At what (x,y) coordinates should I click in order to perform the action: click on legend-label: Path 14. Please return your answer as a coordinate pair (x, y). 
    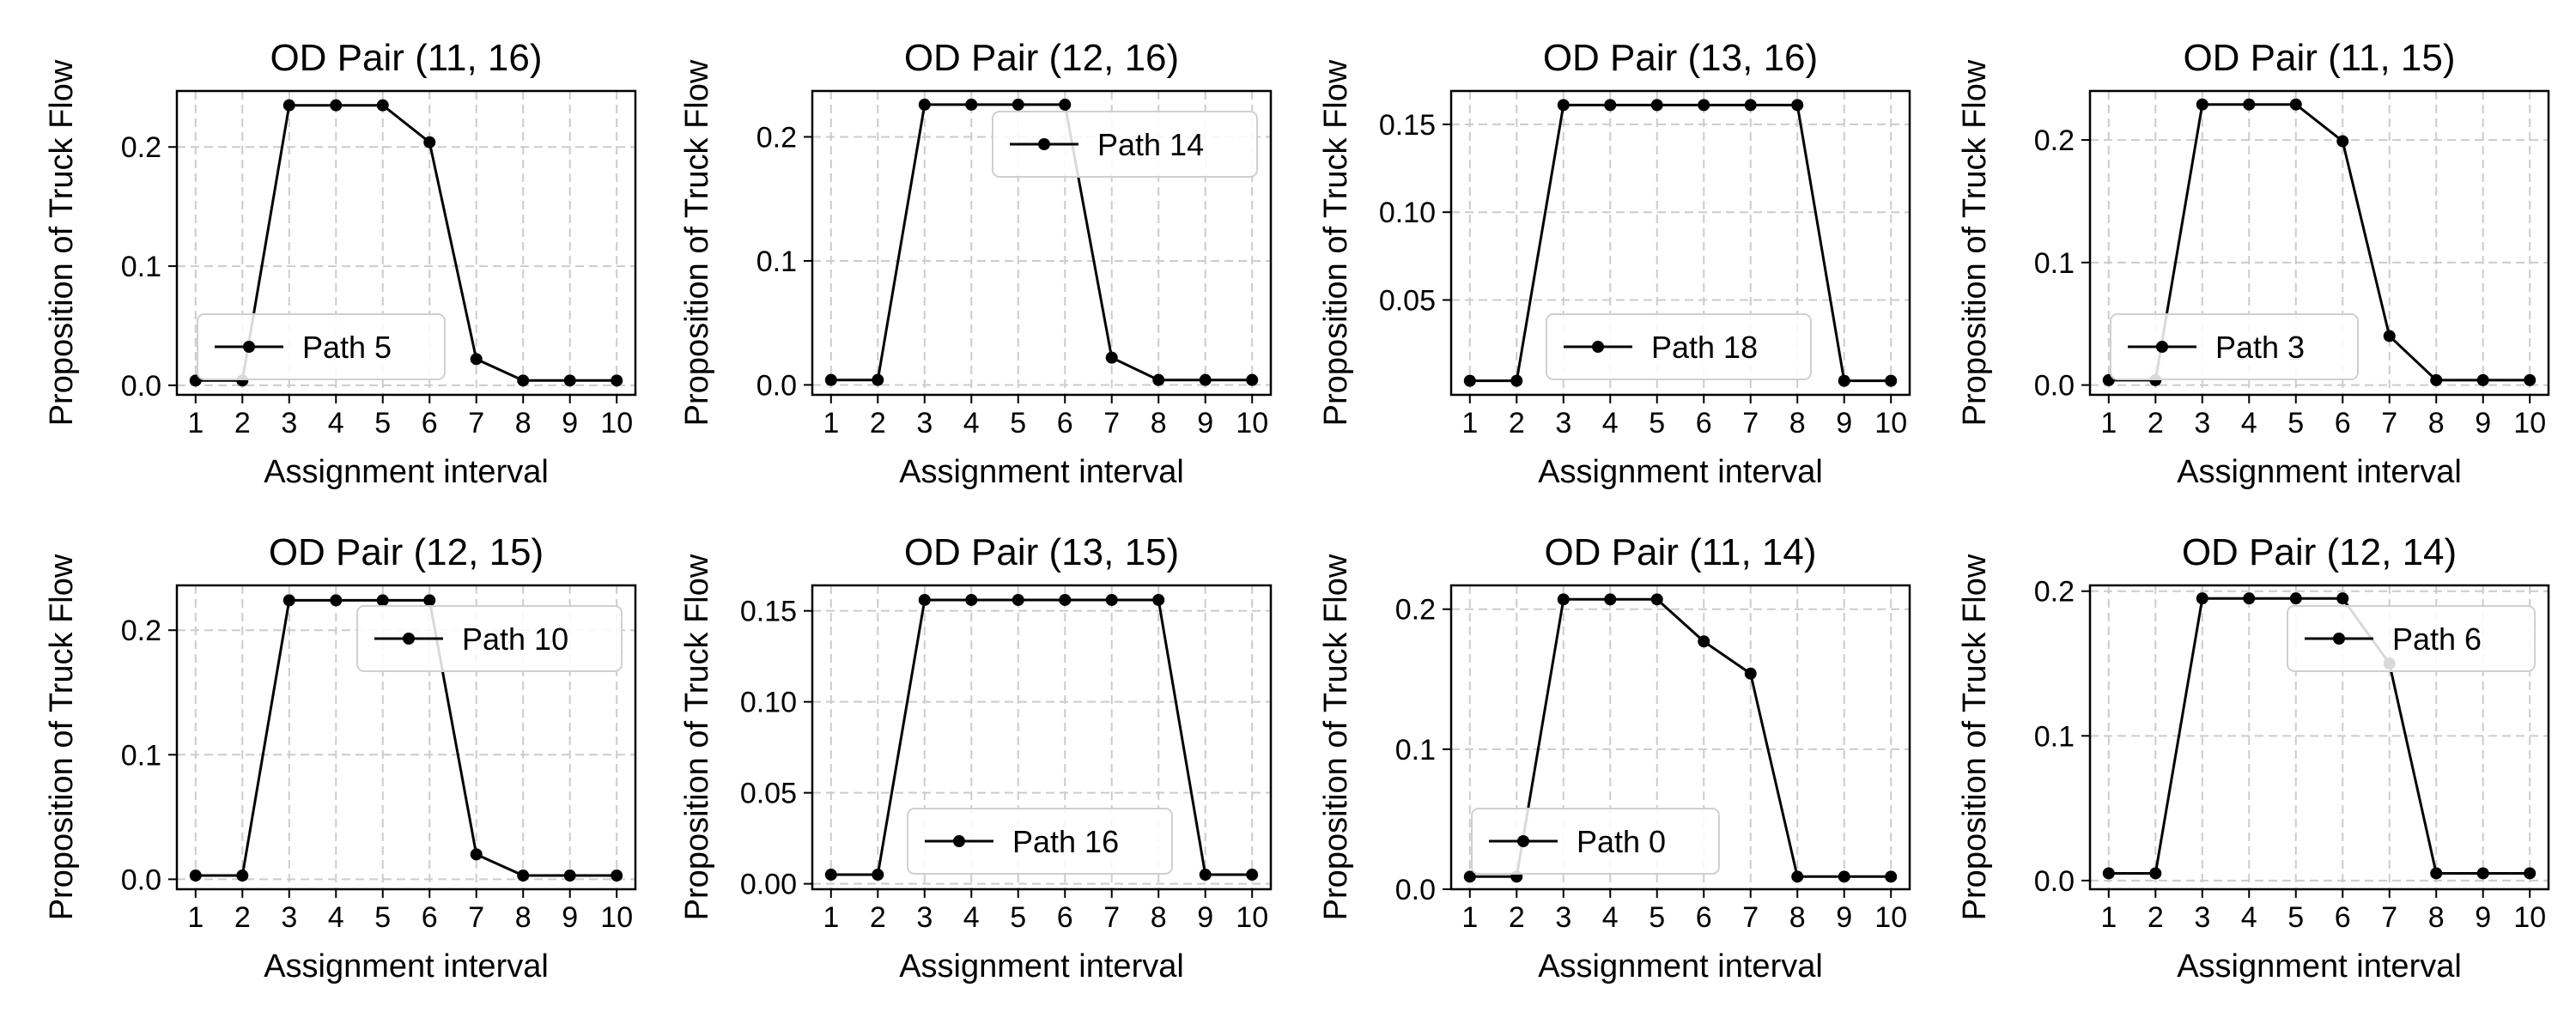
    Looking at the image, I should click on (1151, 144).